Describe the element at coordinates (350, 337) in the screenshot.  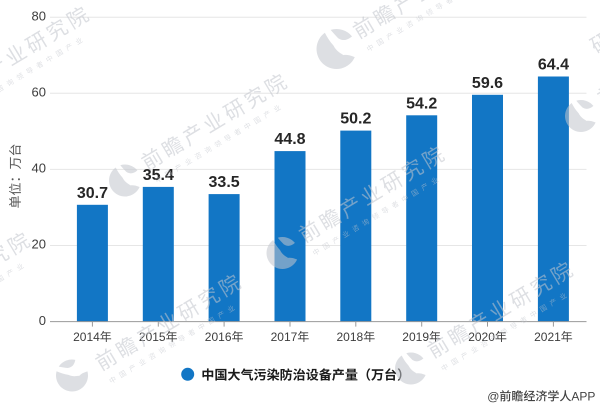
I see `svg-text: 2018` at that location.